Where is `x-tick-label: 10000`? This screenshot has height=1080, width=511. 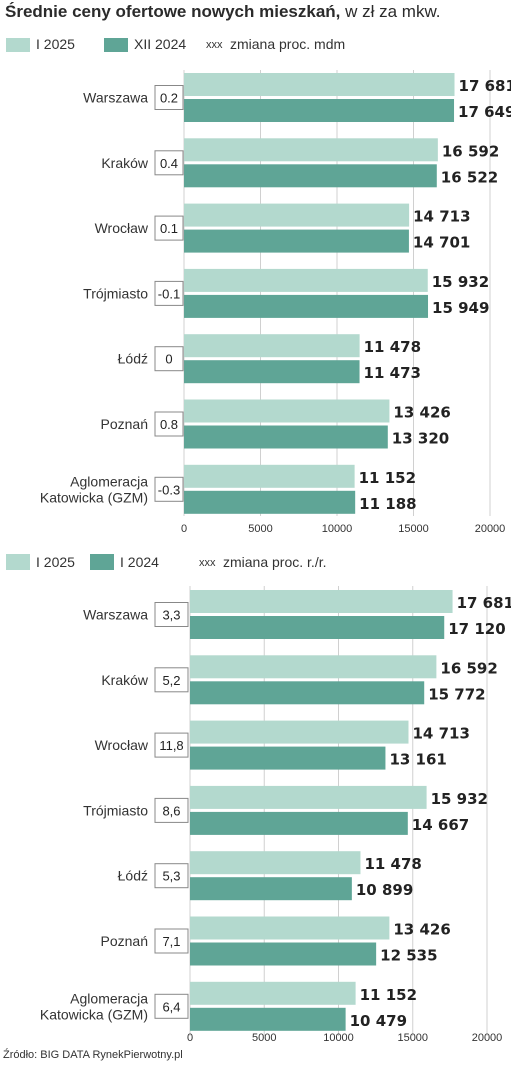
x-tick-label: 10000 is located at coordinates (337, 529).